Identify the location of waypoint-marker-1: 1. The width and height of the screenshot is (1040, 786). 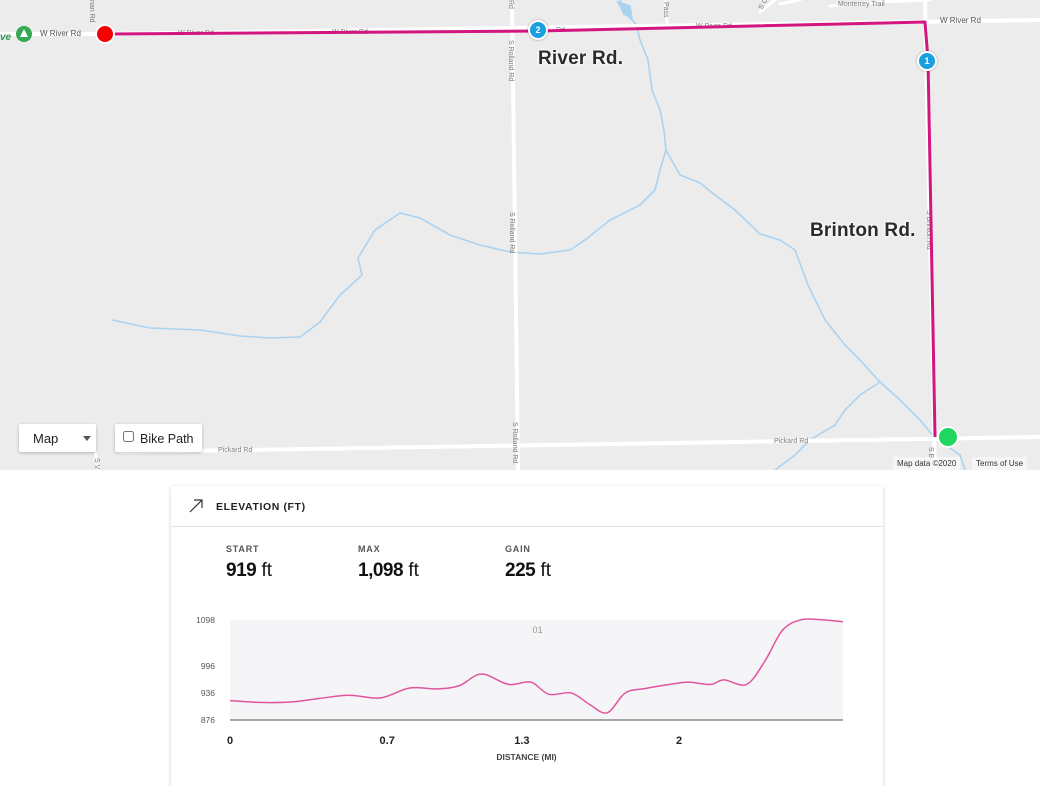
(927, 61).